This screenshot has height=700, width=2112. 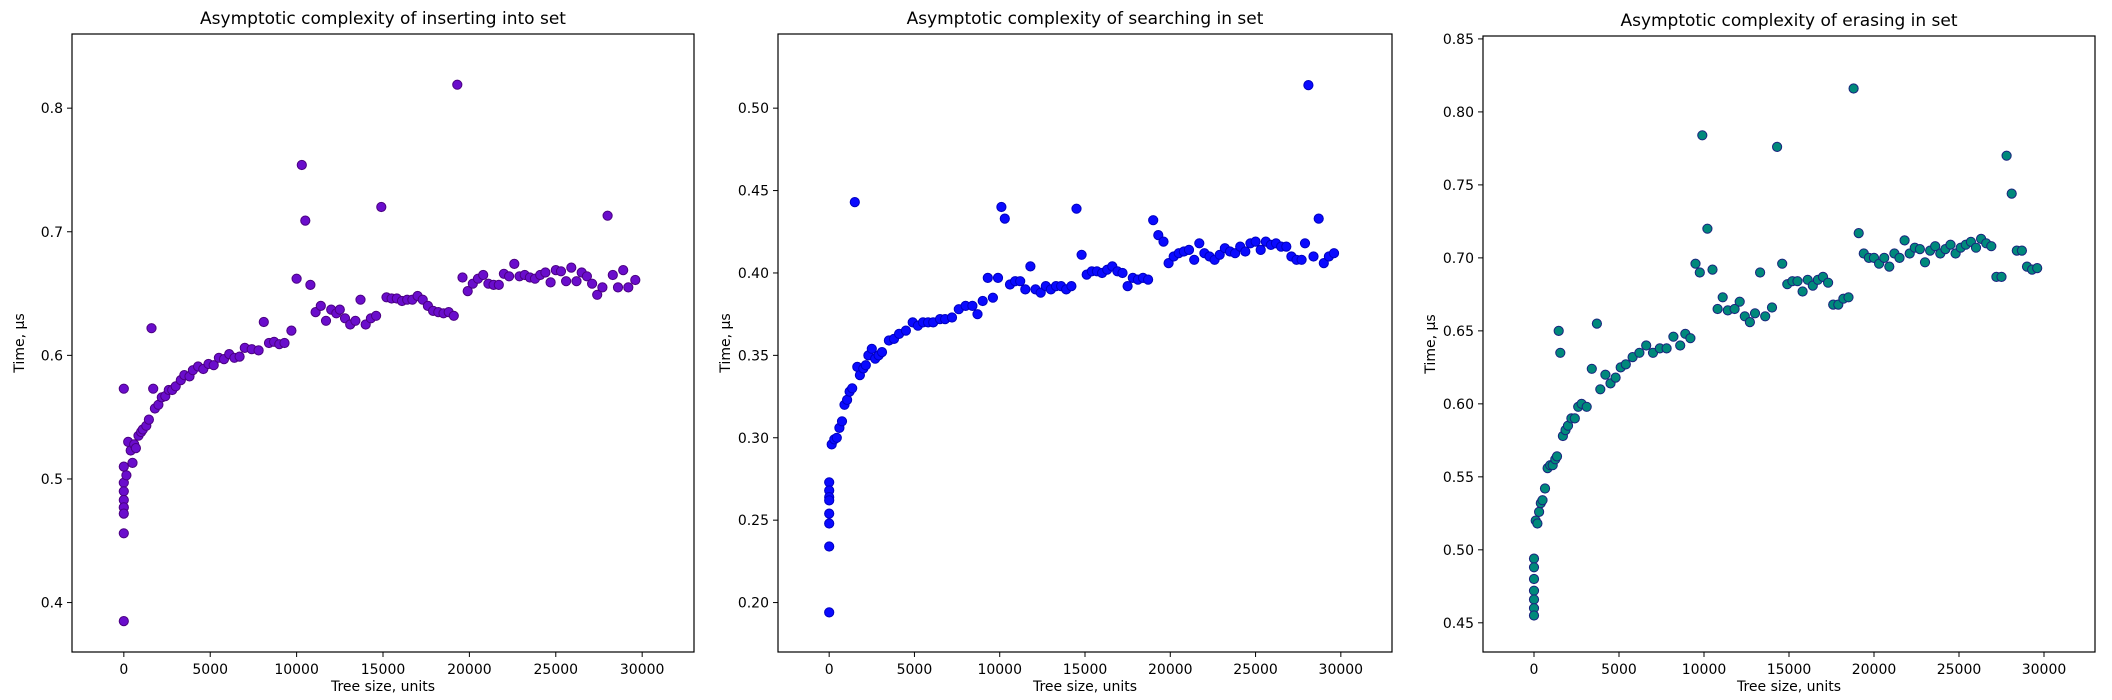 What do you see at coordinates (52, 356) in the screenshot?
I see `y-tick-label: 0.6` at bounding box center [52, 356].